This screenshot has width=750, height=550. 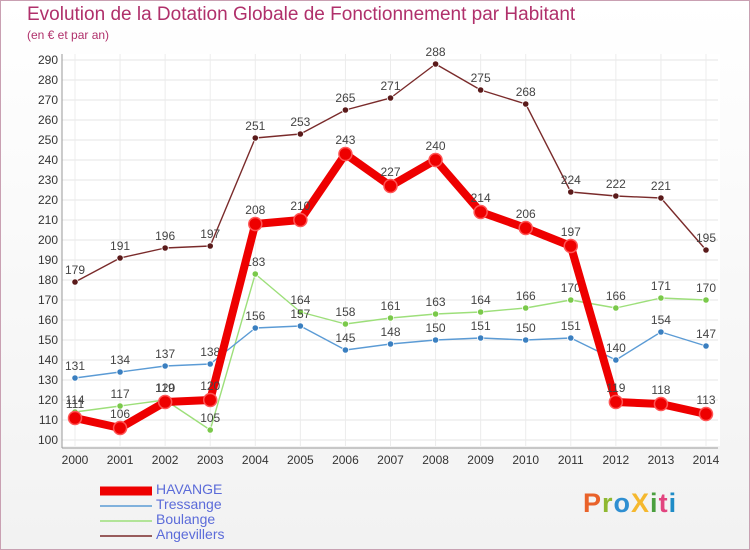 I want to click on logo-letter: X, so click(x=641, y=503).